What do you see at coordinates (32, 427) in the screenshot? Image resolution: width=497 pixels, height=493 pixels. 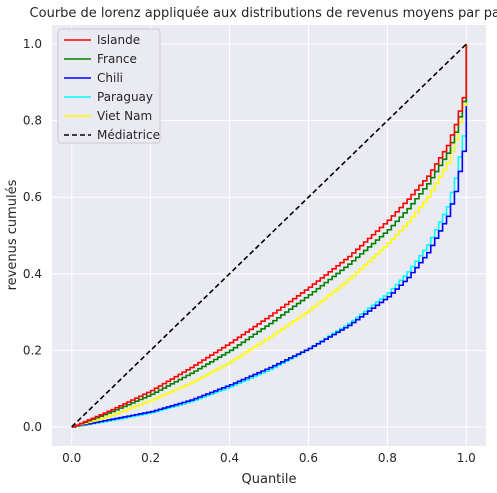 I see `y-tick-label: 0.0` at bounding box center [32, 427].